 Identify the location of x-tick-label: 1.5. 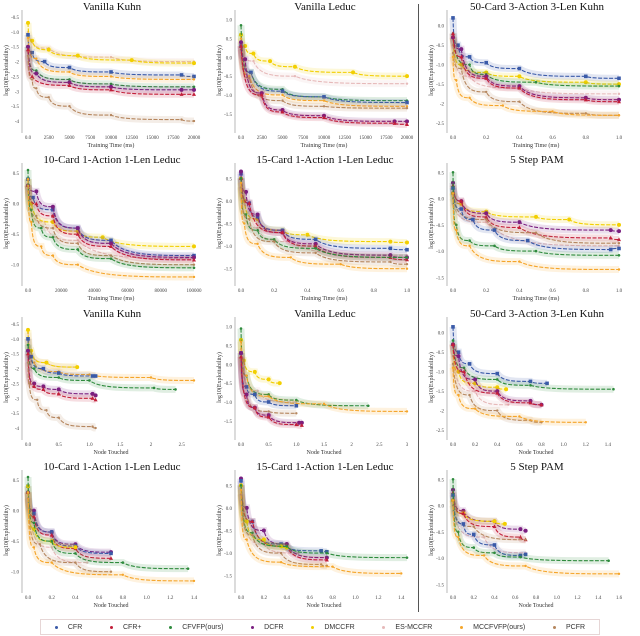
(120, 445).